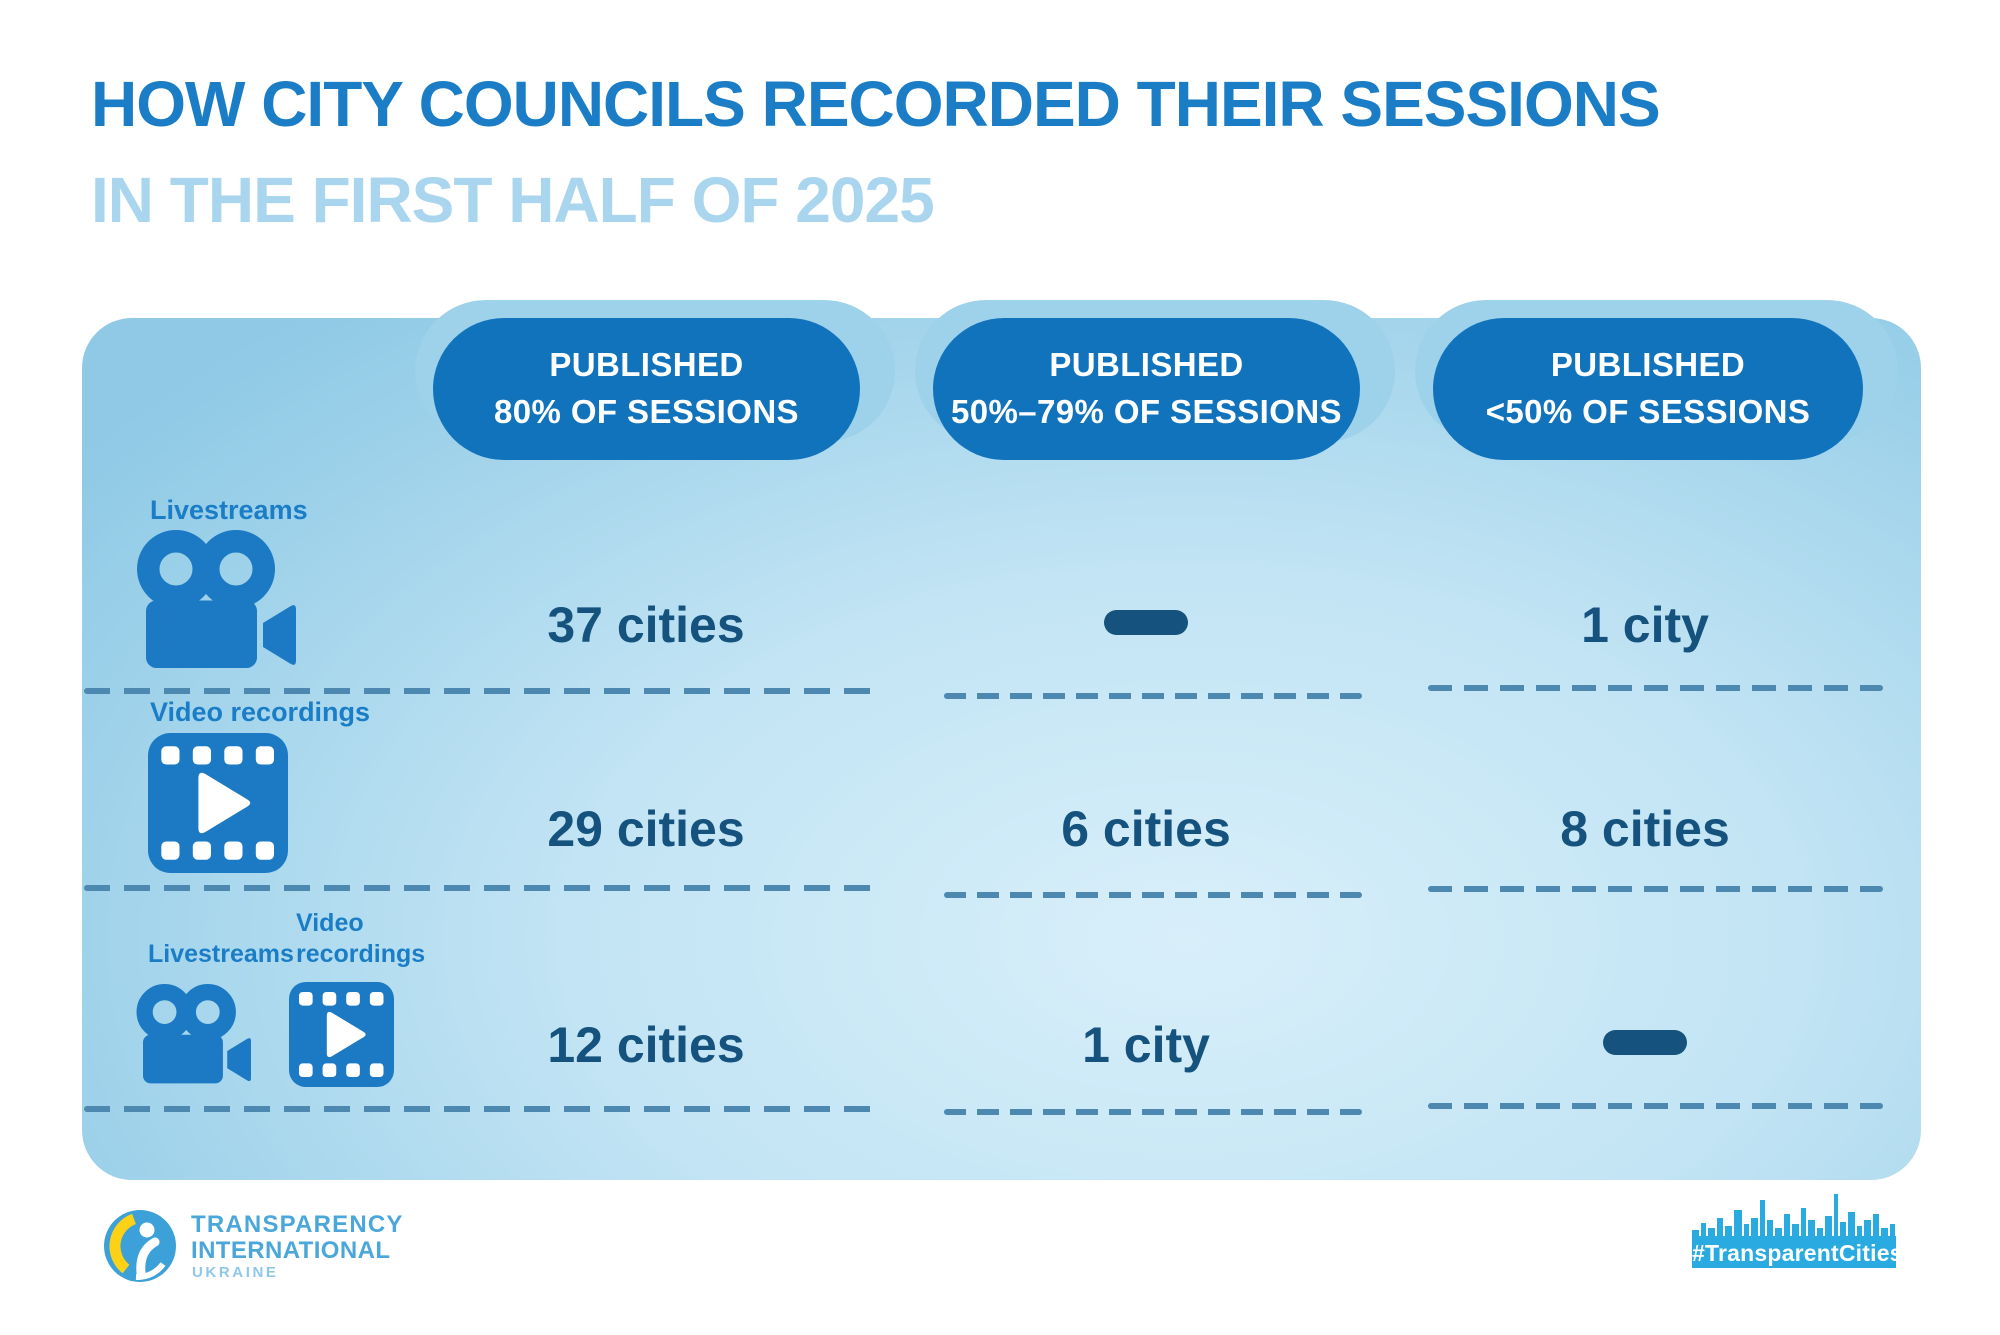 The image size is (2000, 1335). What do you see at coordinates (1146, 829) in the screenshot?
I see `cell-recordings-50-79: 6 cities` at bounding box center [1146, 829].